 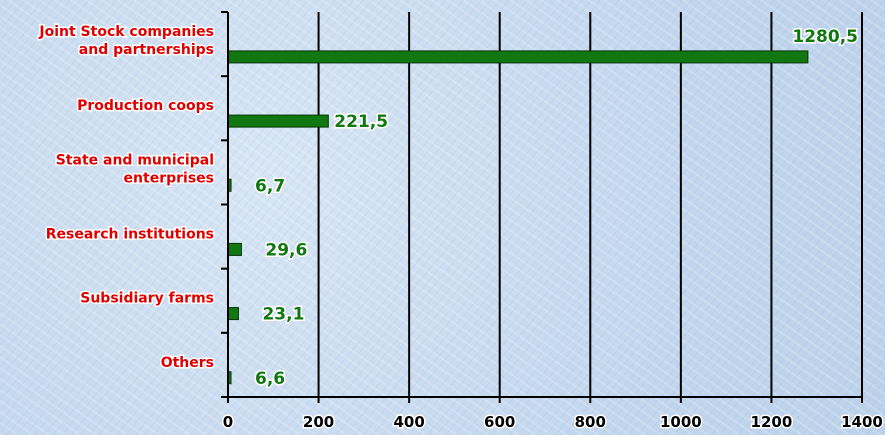 What do you see at coordinates (187, 363) in the screenshot?
I see `category-label-5-0: Others` at bounding box center [187, 363].